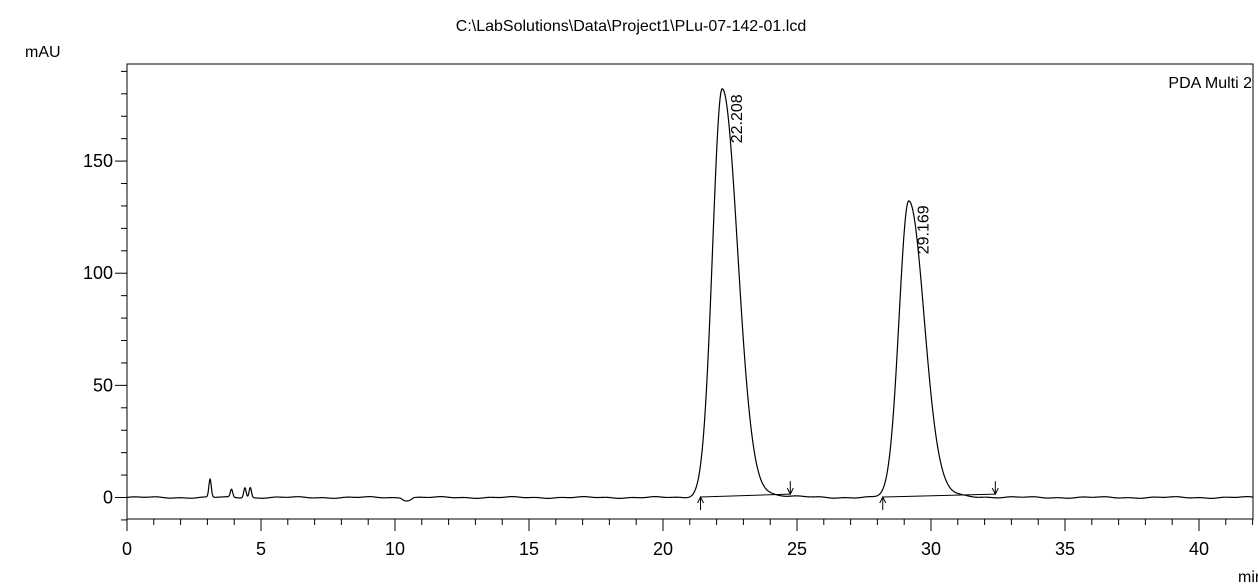 The image size is (1258, 586). What do you see at coordinates (127, 549) in the screenshot?
I see `x-tick-label: 0` at bounding box center [127, 549].